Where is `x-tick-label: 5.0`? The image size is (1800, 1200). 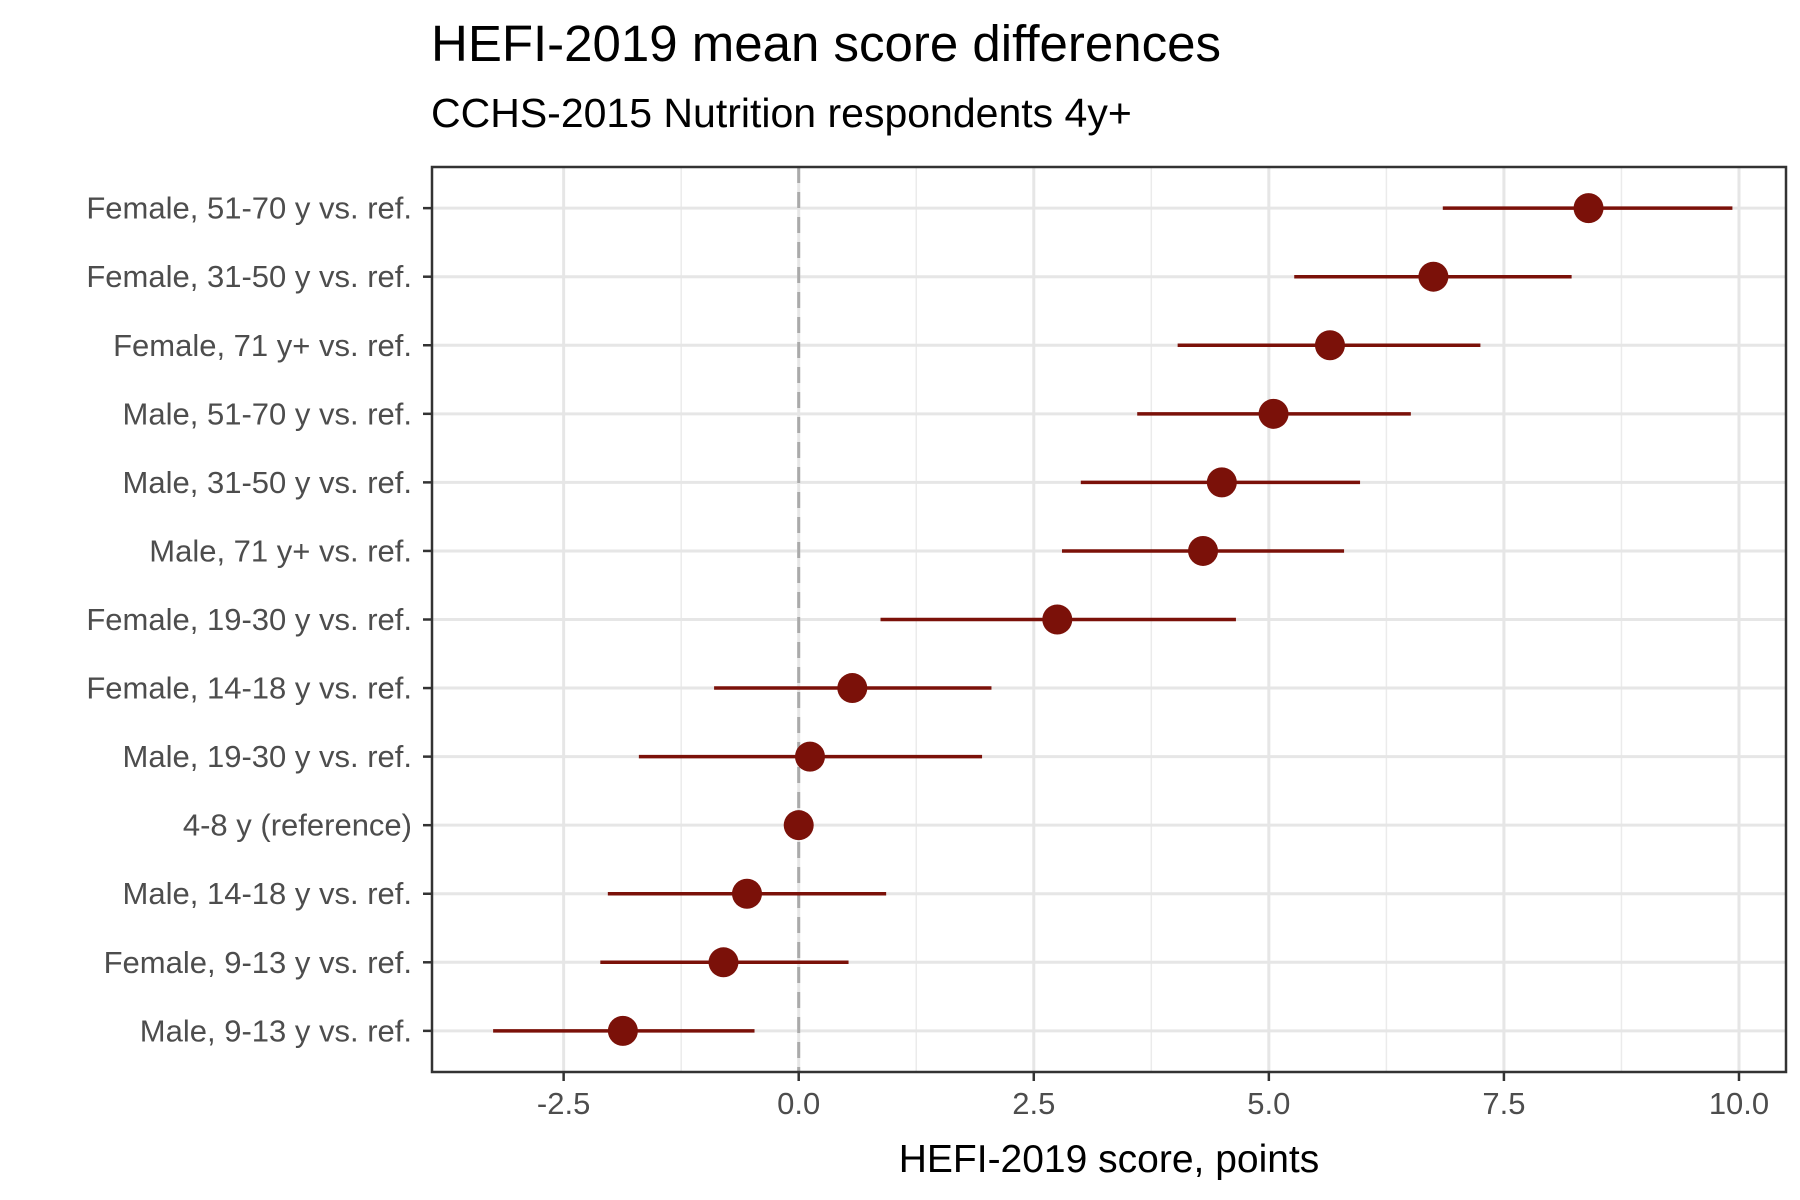 x-tick-label: 5.0 is located at coordinates (1268, 1103).